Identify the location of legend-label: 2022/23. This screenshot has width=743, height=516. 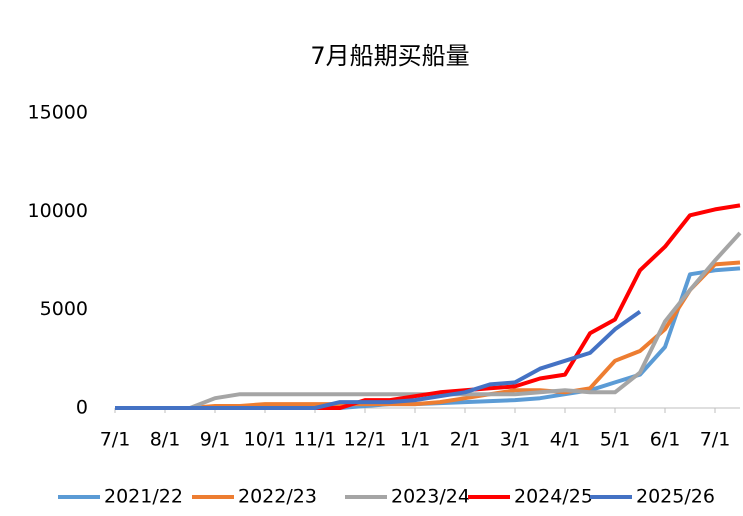
(277, 497).